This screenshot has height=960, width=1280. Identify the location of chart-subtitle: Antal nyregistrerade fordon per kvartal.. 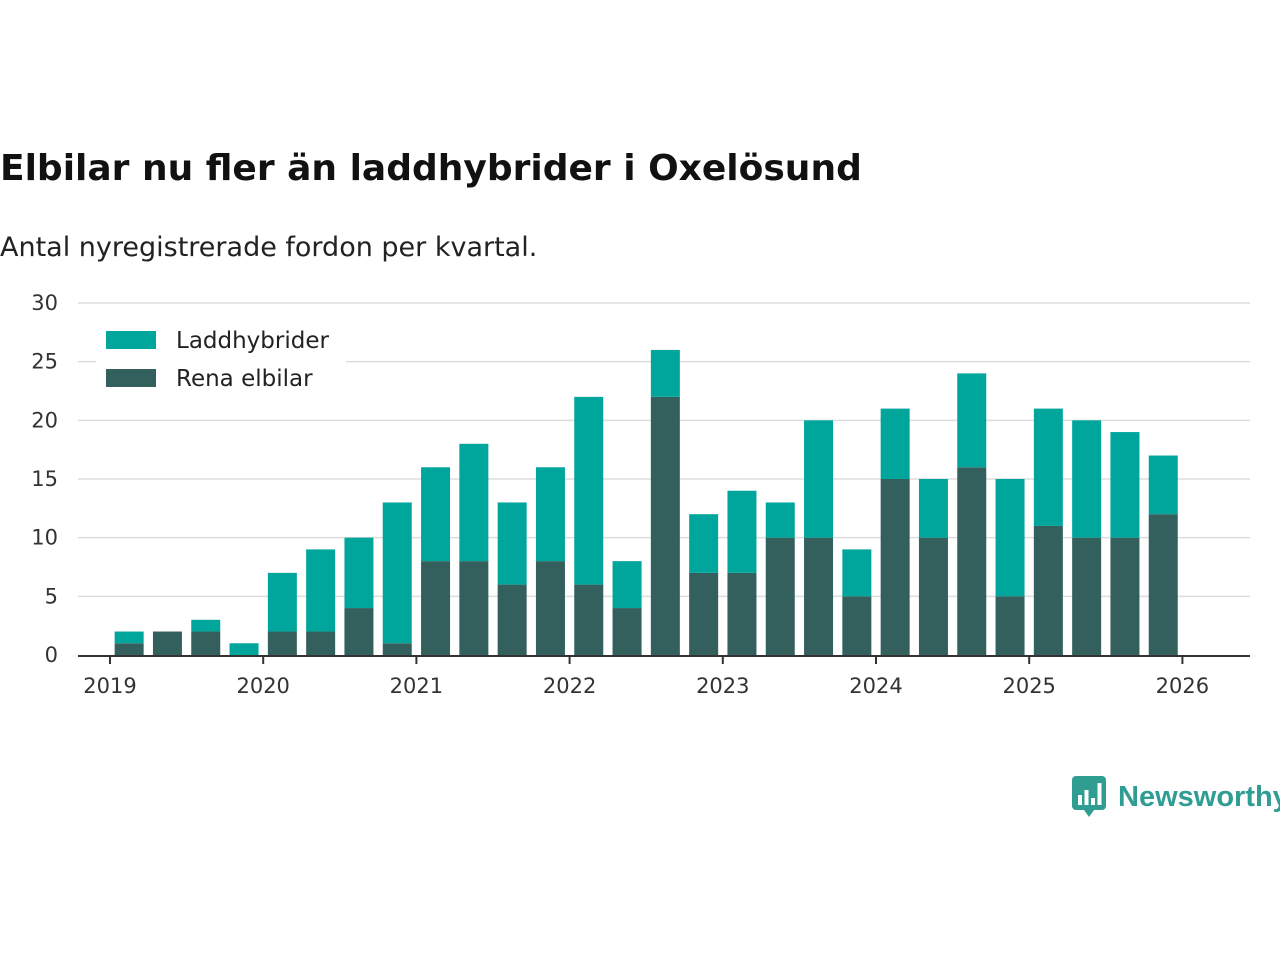
(269, 247).